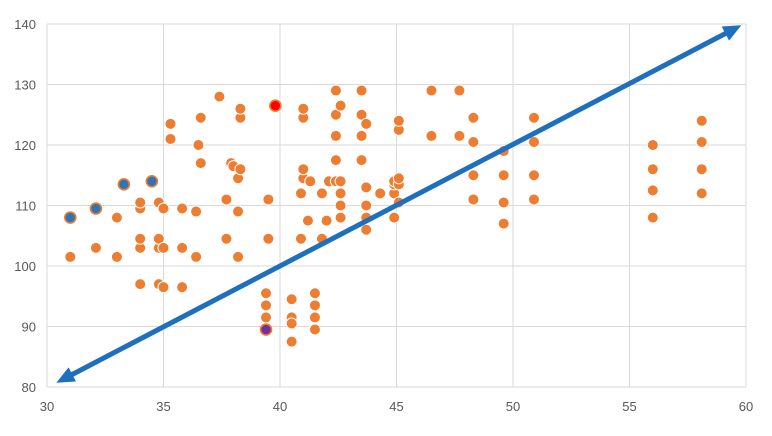 The image size is (772, 436). Describe the element at coordinates (731, 33) in the screenshot. I see `trend-arrow-head-end` at that location.